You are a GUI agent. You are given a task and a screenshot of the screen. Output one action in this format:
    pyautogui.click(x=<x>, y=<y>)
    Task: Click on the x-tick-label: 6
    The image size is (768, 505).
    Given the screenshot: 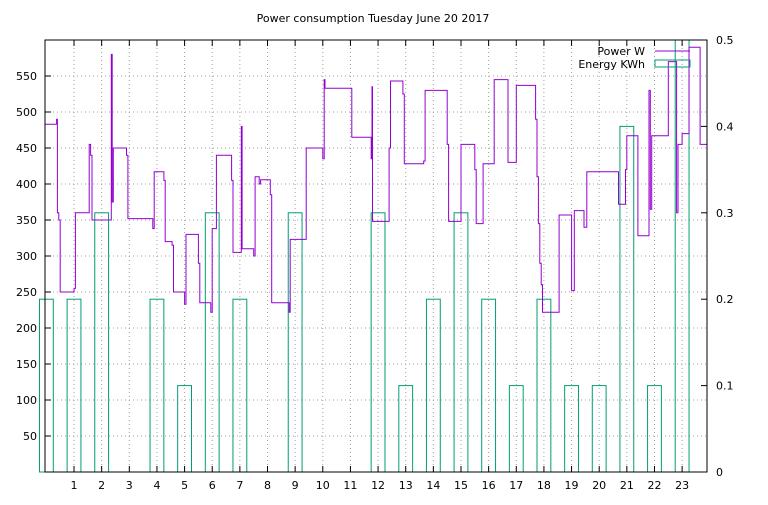 What is the action you would take?
    pyautogui.click(x=212, y=485)
    